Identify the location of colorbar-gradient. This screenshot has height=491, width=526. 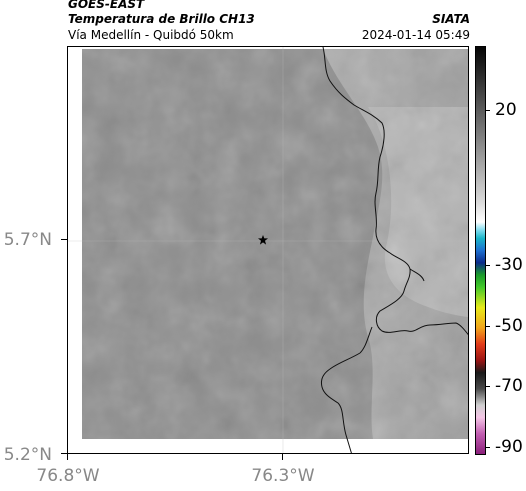
(480, 250).